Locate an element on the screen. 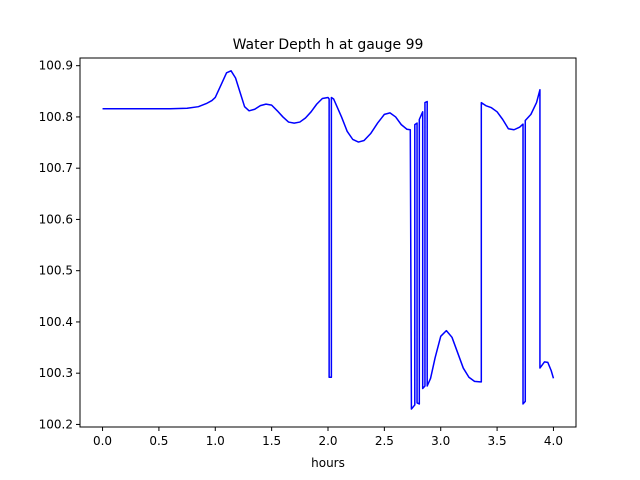  y-tick-label: 100.5 is located at coordinates (56, 271).